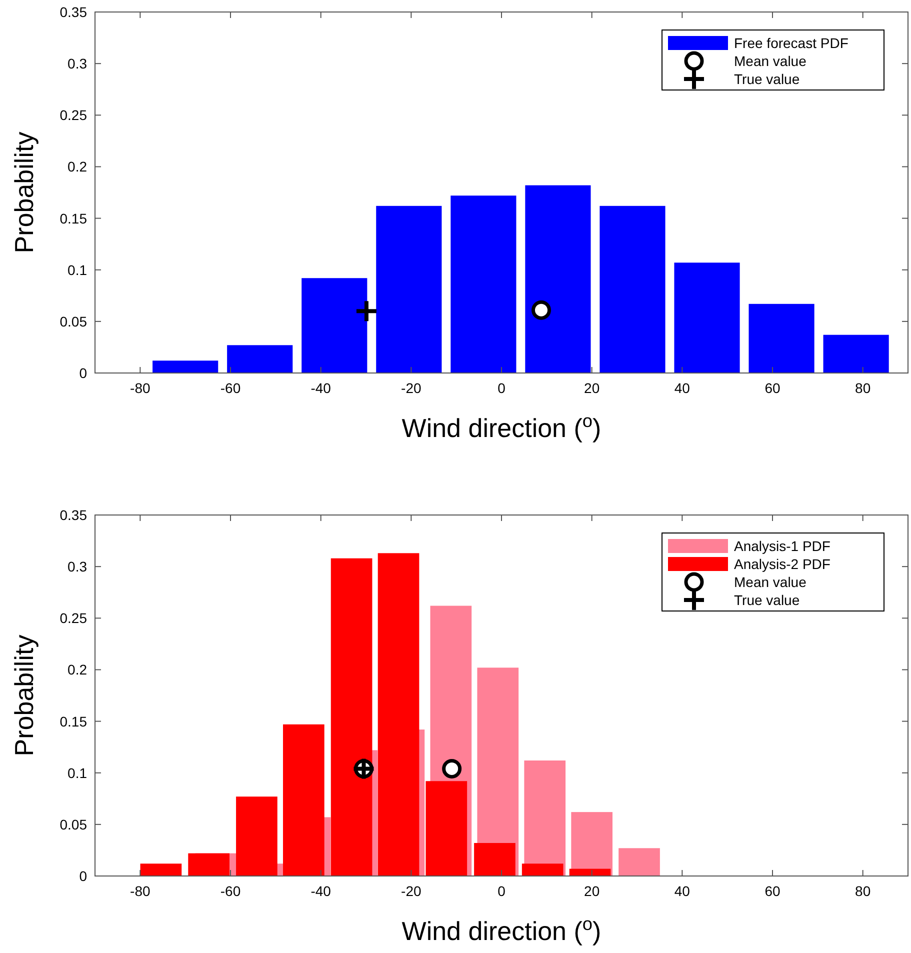 This screenshot has width=911, height=953. What do you see at coordinates (791, 43) in the screenshot?
I see `legend-label: Free forecast PDF` at bounding box center [791, 43].